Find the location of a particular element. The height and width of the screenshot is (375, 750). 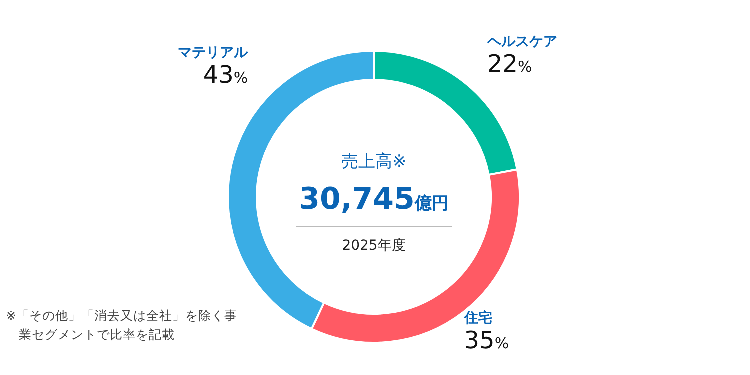

text: 売上高※ is located at coordinates (374, 162).